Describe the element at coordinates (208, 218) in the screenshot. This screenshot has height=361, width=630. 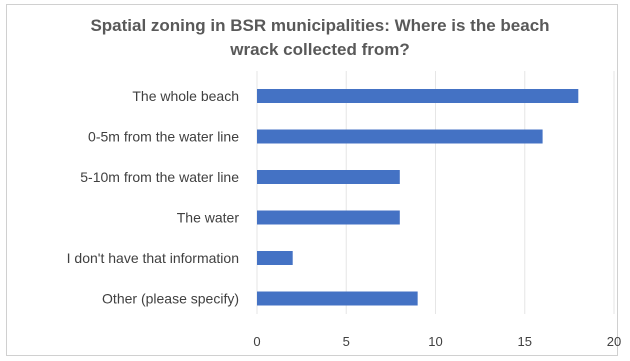
I see `category-label-3: The water` at that location.